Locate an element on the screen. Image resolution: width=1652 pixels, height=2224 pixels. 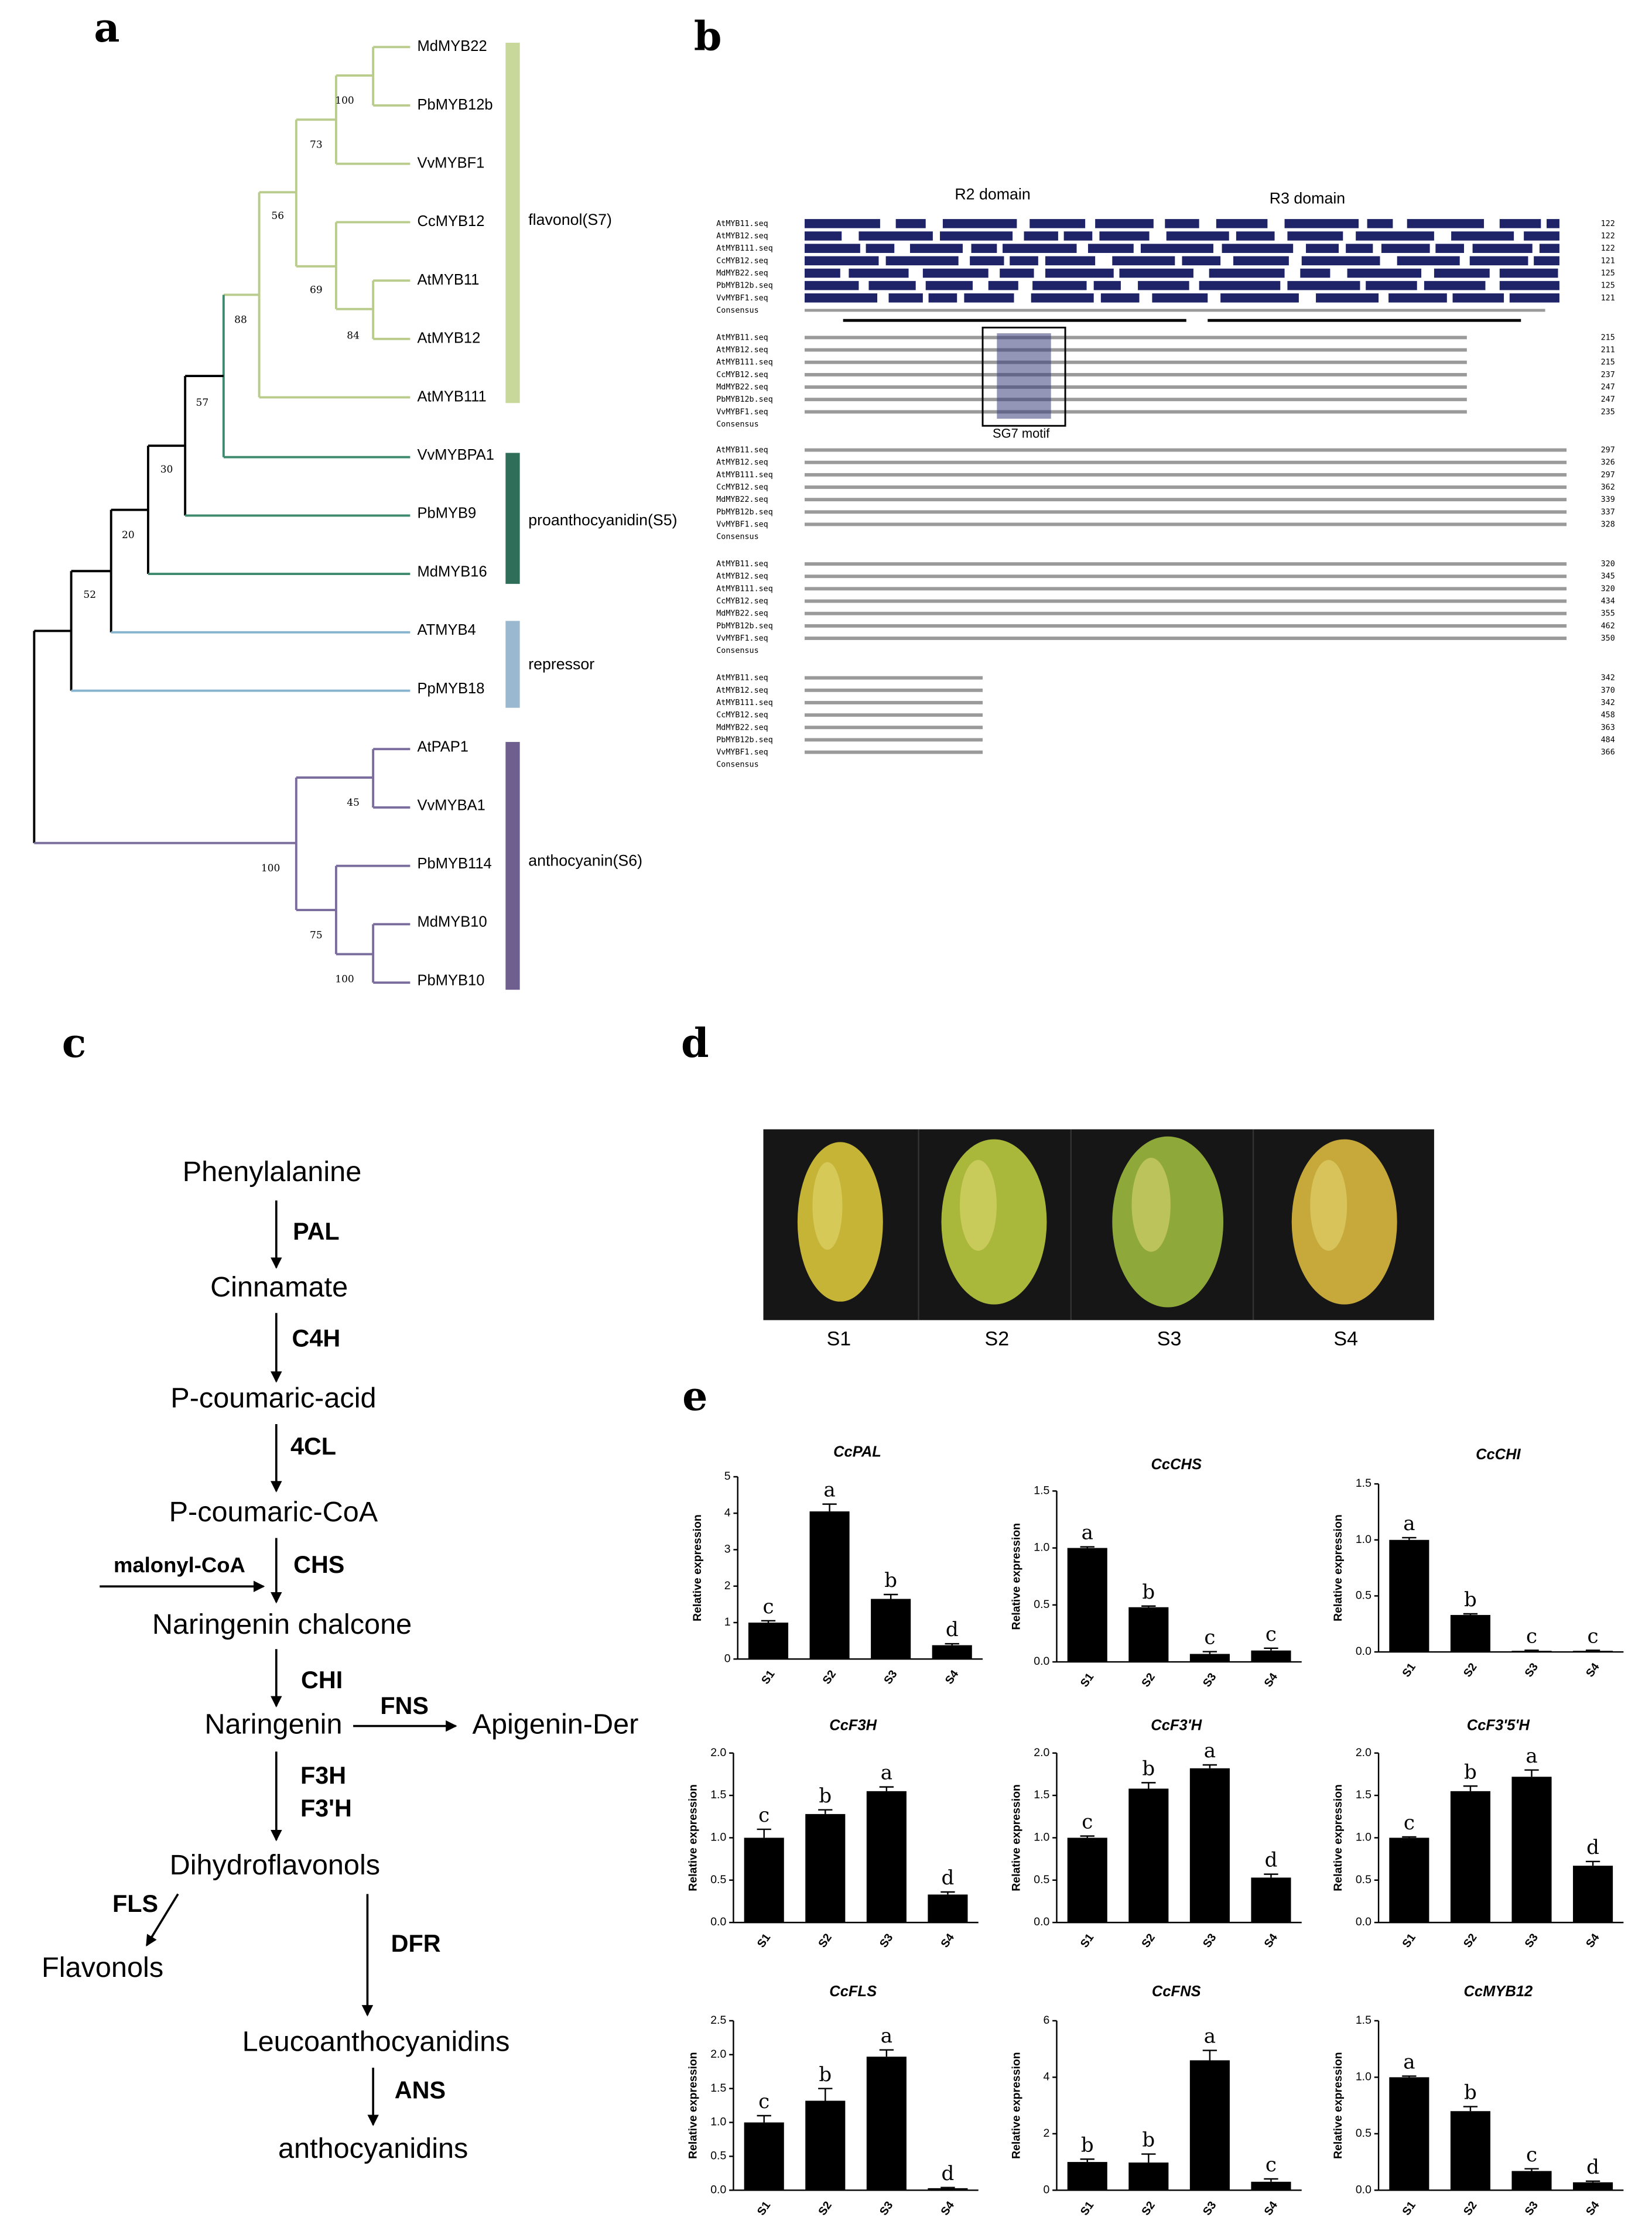
leaf-label: MdMYB10 is located at coordinates (452, 922).